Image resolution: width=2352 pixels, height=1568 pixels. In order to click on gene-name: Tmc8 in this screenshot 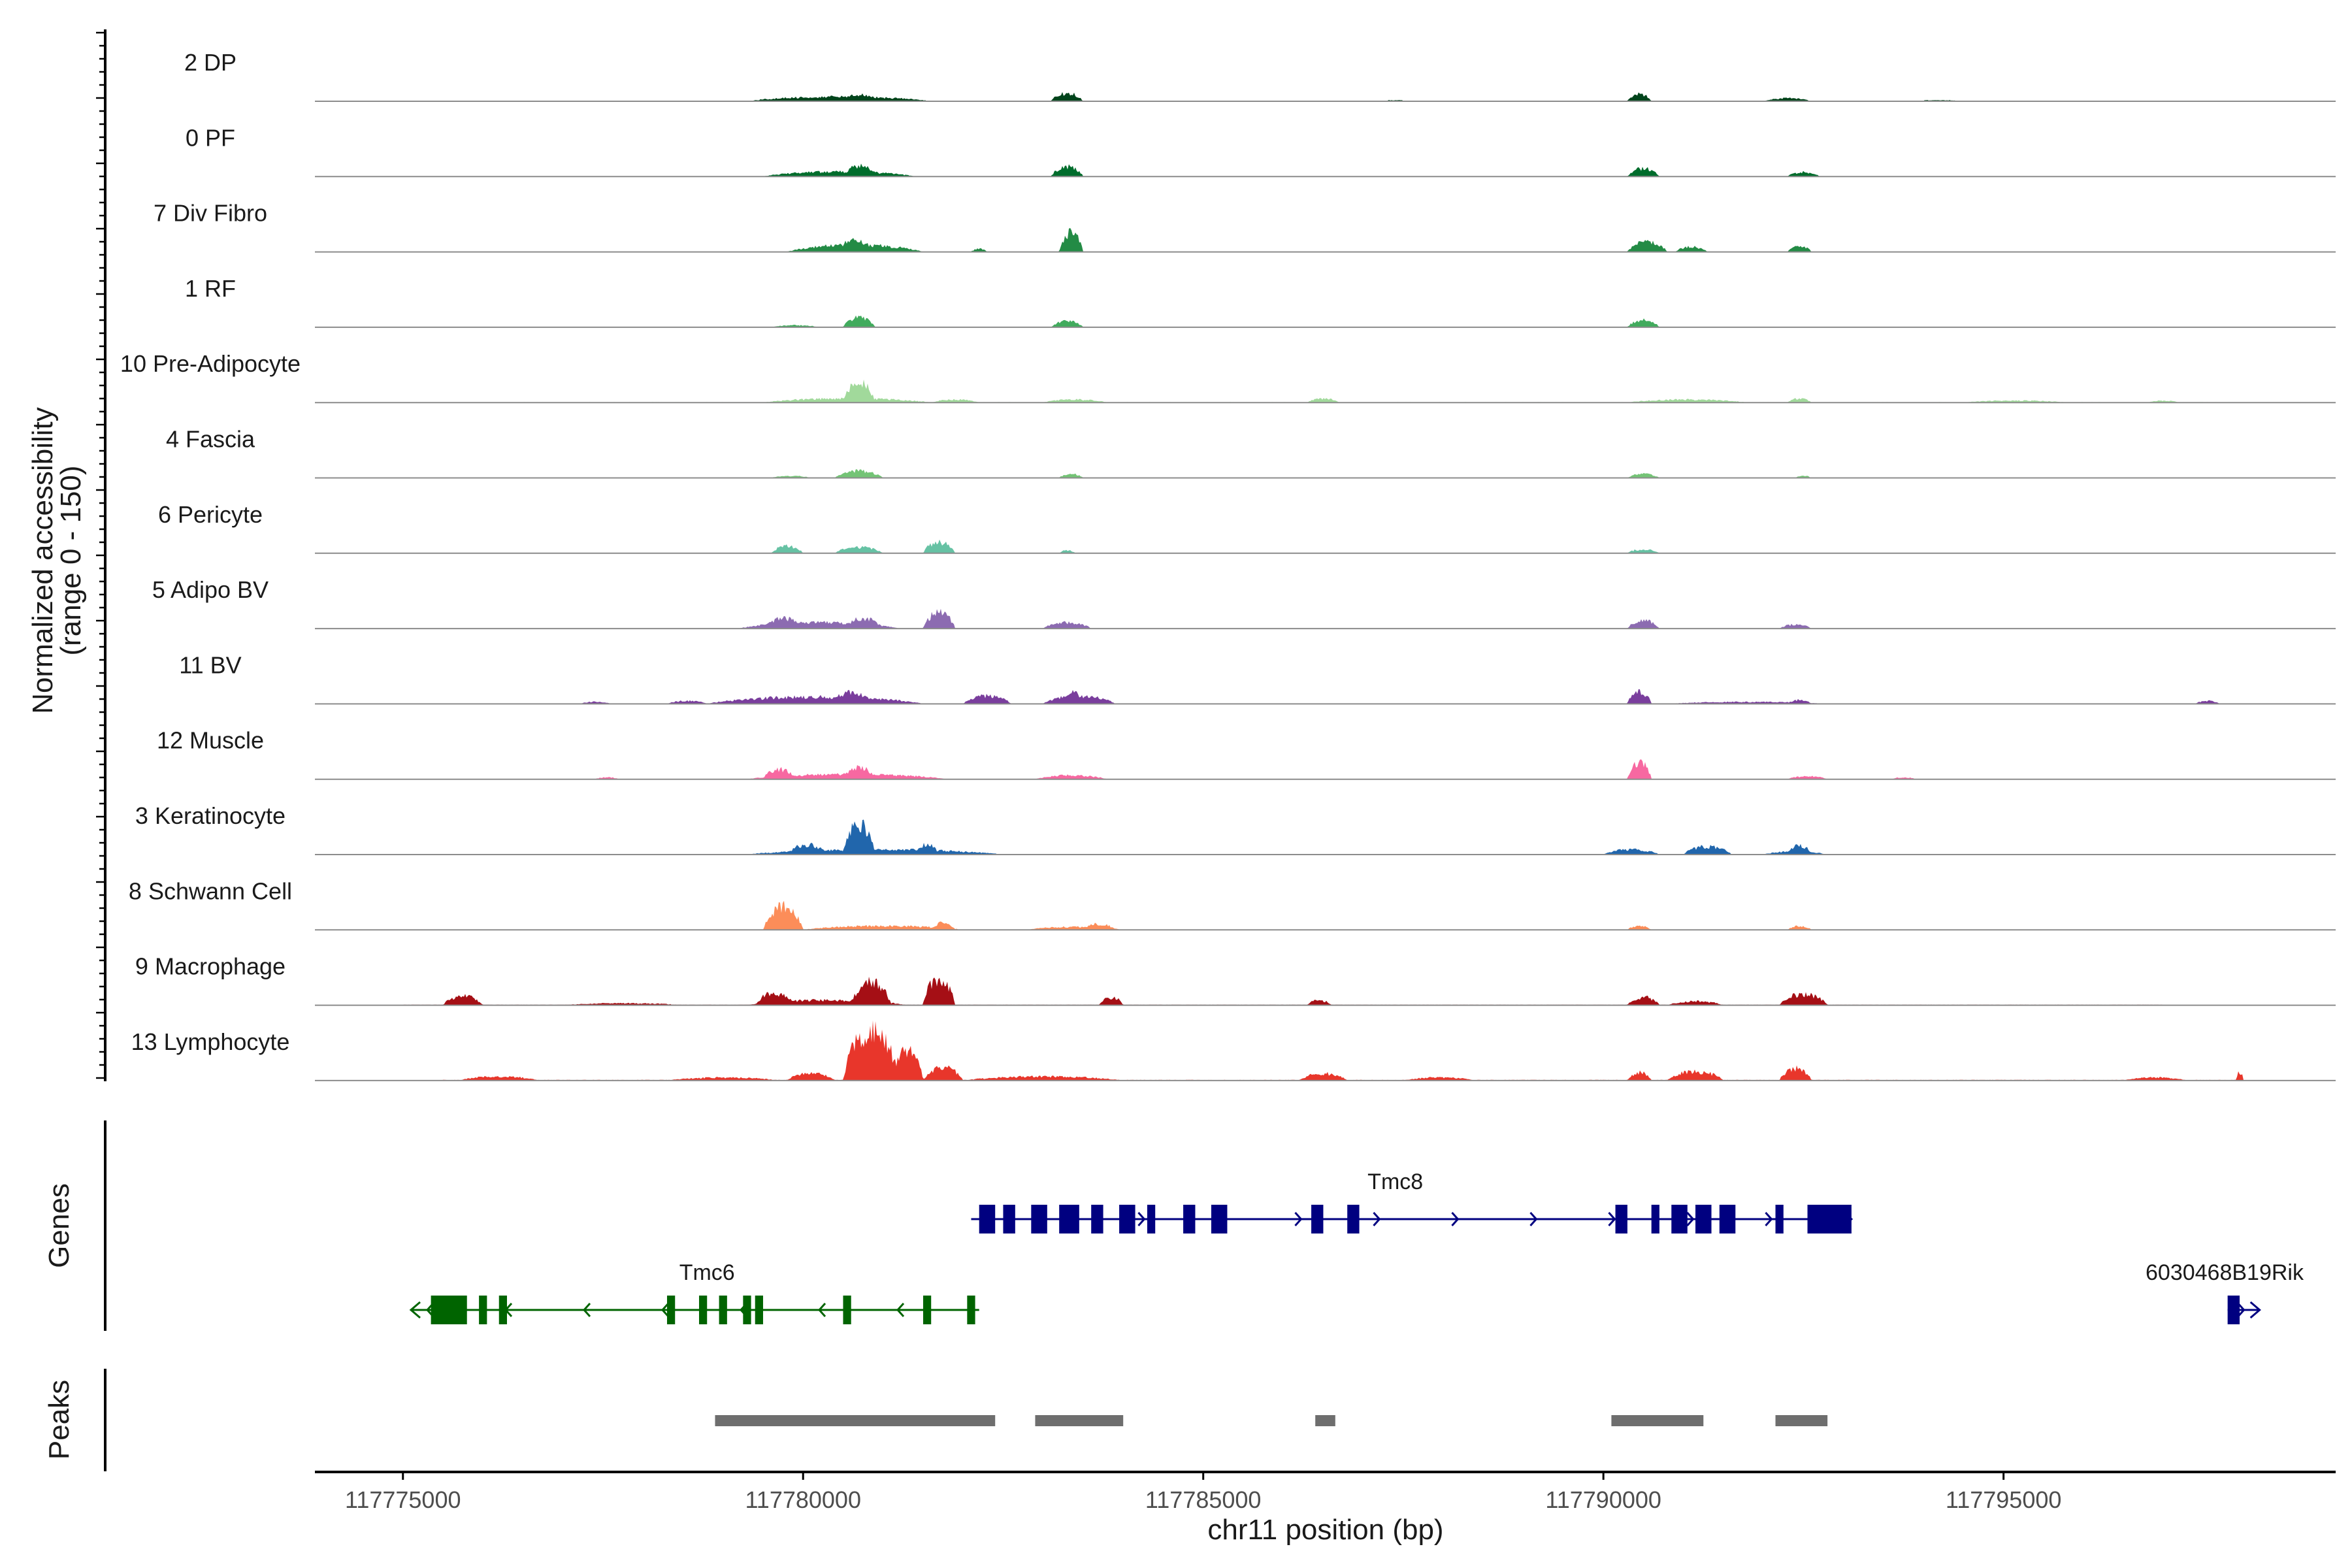, I will do `click(1395, 1181)`.